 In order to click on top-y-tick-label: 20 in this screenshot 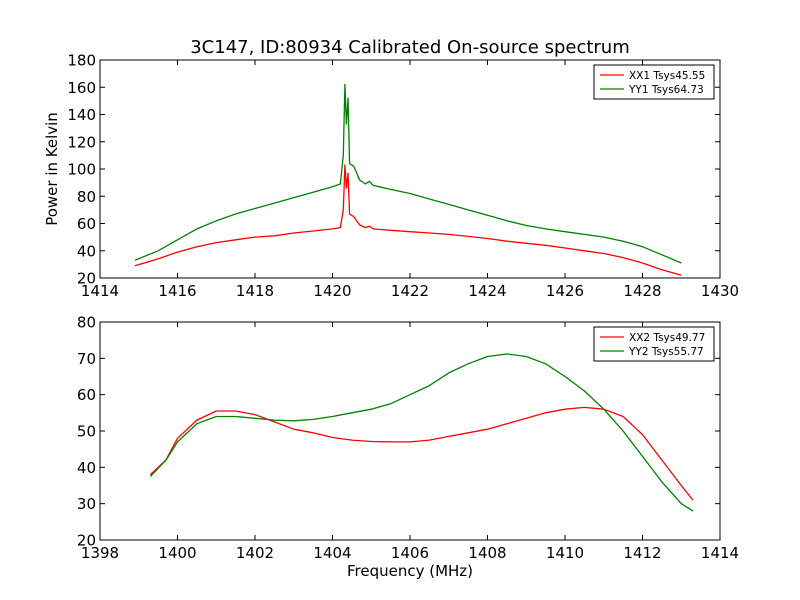, I will do `click(86, 279)`.